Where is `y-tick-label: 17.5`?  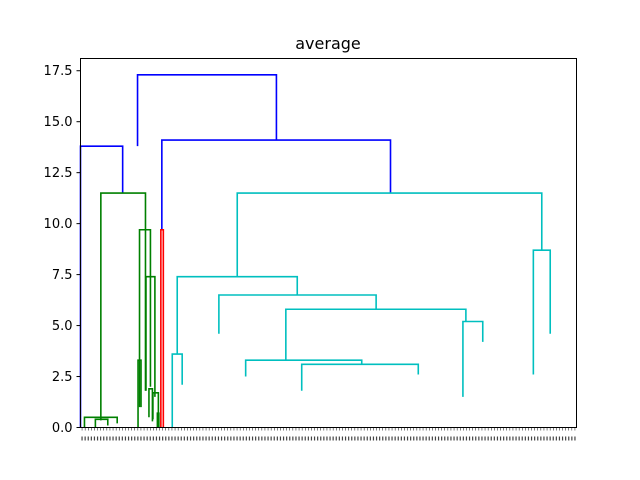 y-tick-label: 17.5 is located at coordinates (58, 71).